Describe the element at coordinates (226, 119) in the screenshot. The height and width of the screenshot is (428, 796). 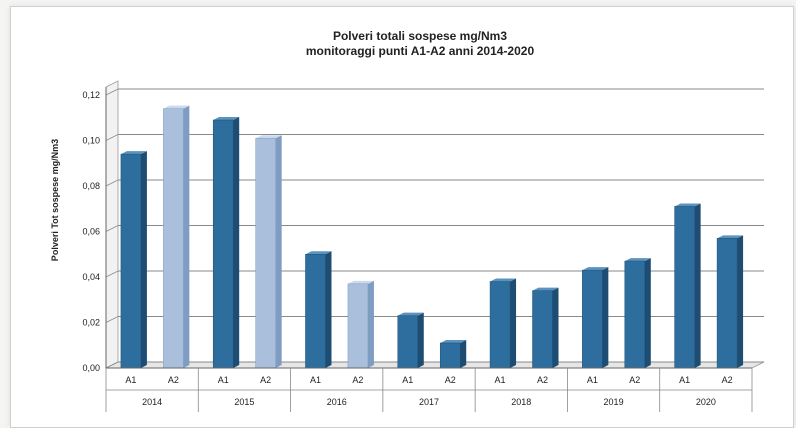
I see `bar-2015-a1-top` at that location.